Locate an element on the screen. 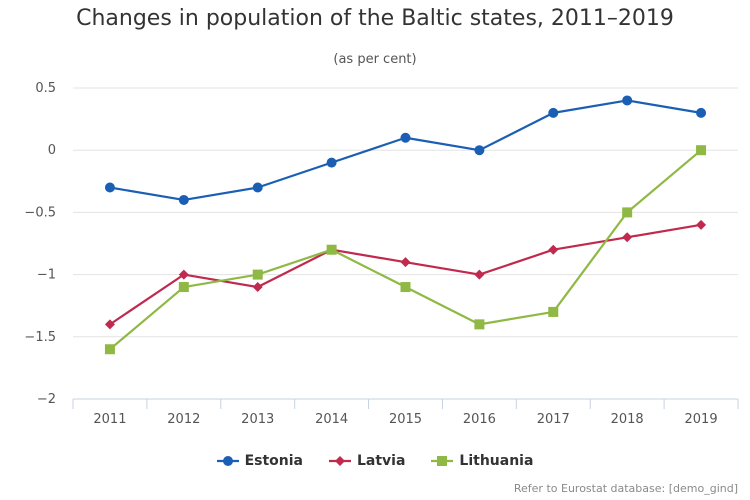 The height and width of the screenshot is (500, 750). y-tick-label: 0 is located at coordinates (52, 150).